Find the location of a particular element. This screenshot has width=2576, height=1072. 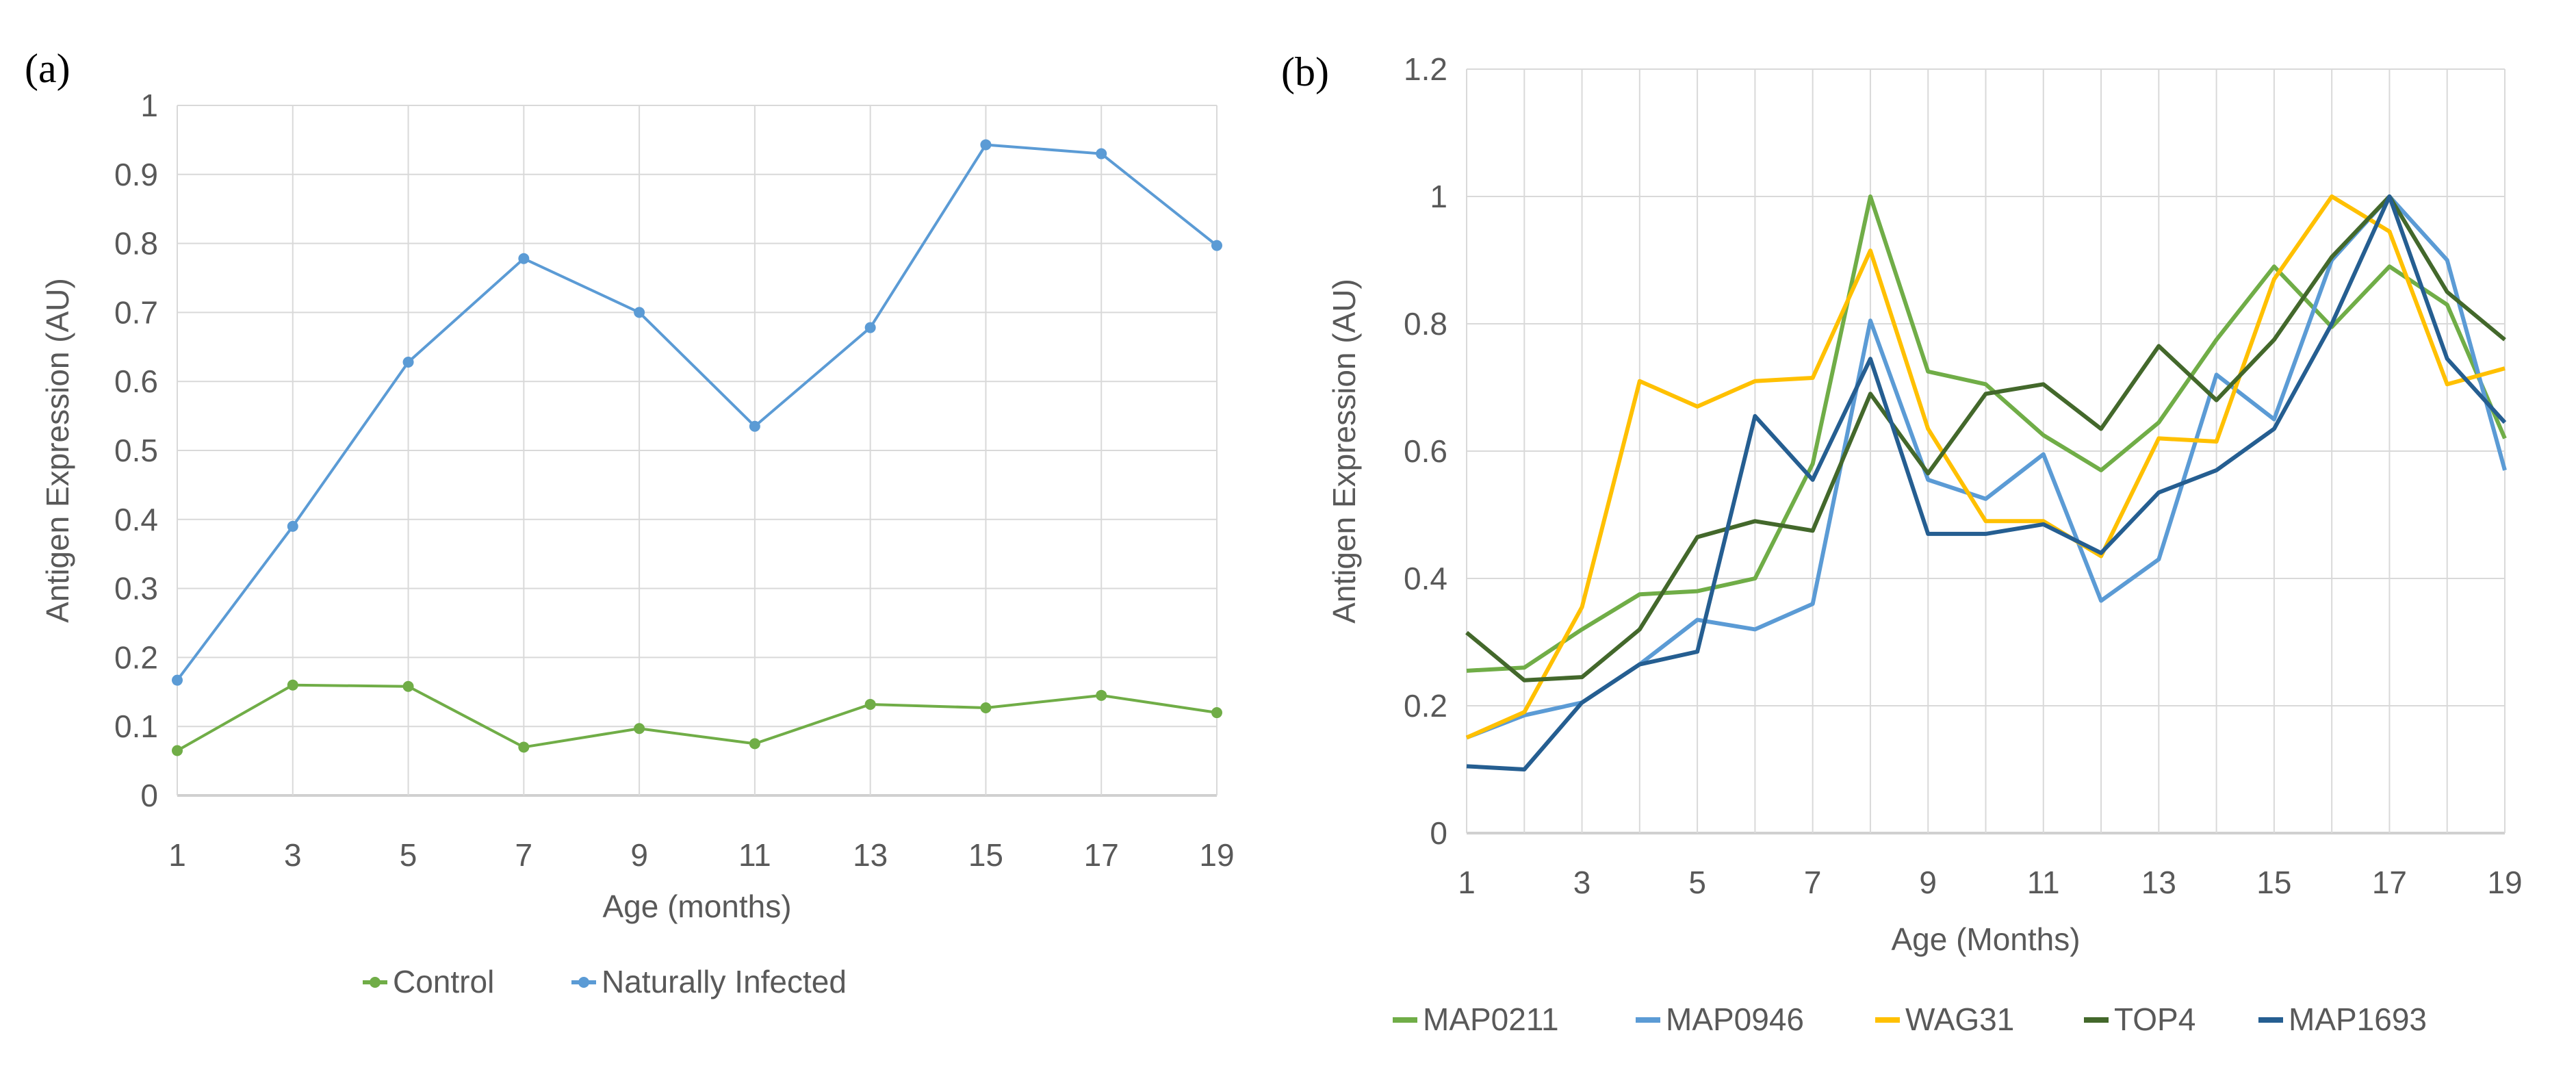

y-tick-label: 0.9 is located at coordinates (136, 174).